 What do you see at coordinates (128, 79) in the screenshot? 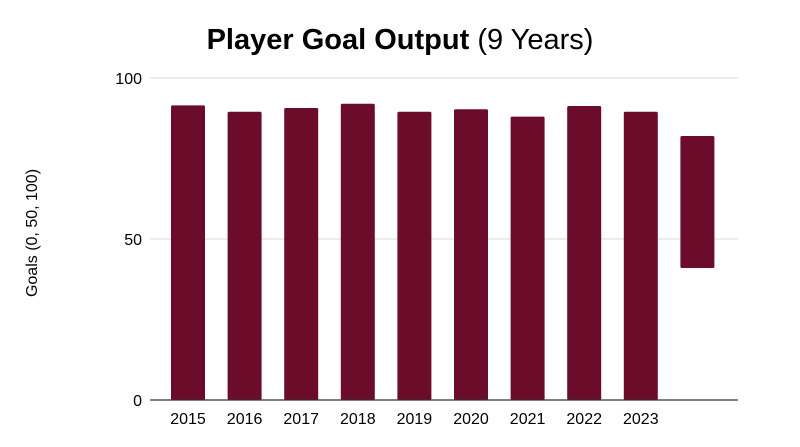
I see `y-tick-label: 100` at bounding box center [128, 79].